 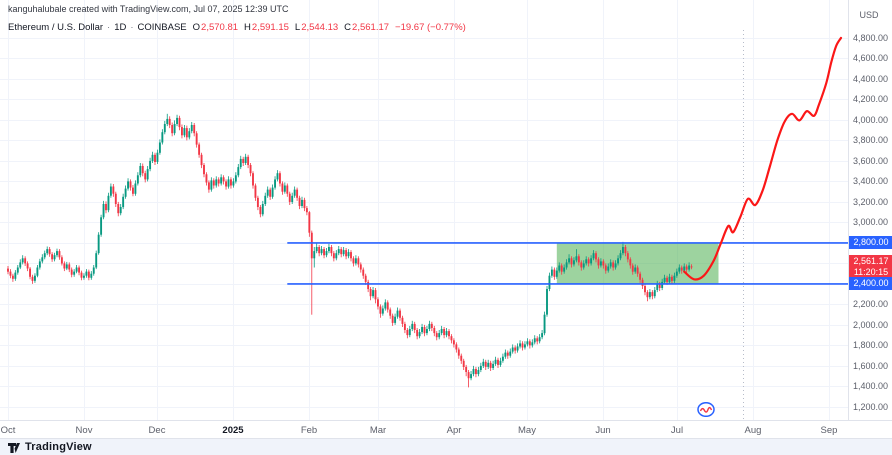 What do you see at coordinates (446, 446) in the screenshot?
I see `footer-bar: TradingView` at bounding box center [446, 446].